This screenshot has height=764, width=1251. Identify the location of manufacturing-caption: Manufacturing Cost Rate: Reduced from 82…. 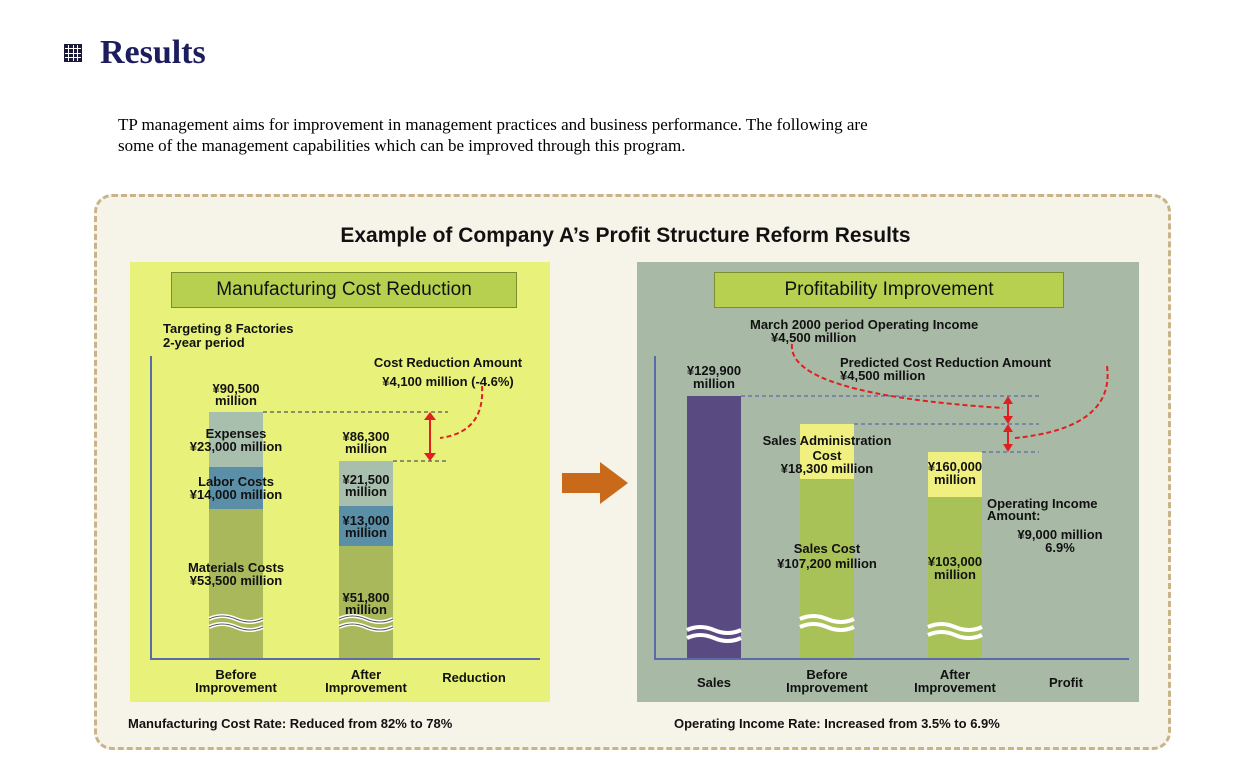
(290, 723).